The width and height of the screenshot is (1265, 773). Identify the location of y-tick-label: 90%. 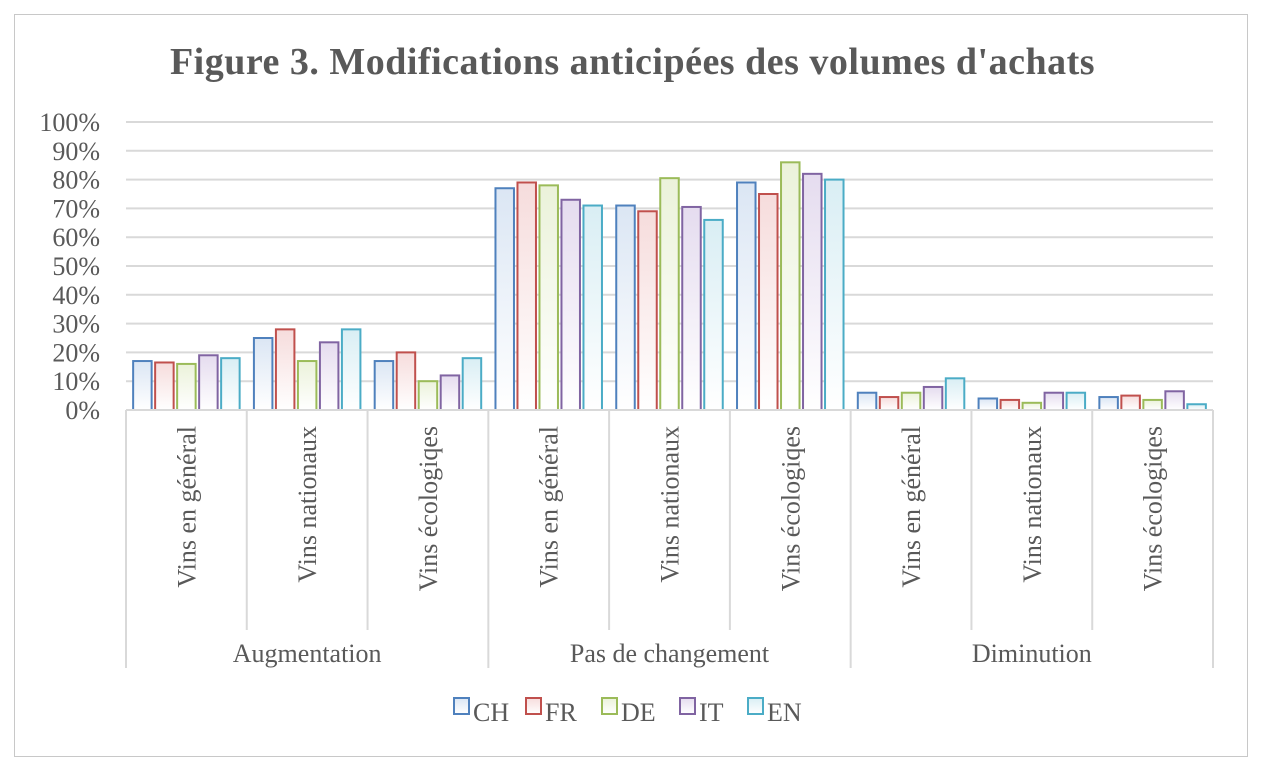
(76, 151).